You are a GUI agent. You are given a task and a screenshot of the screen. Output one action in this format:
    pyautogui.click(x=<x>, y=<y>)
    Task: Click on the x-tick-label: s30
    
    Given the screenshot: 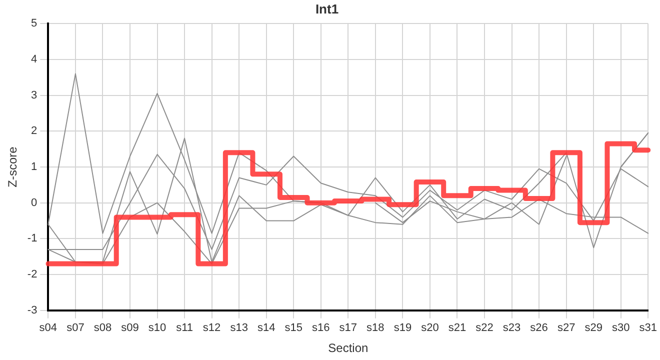 What is the action you would take?
    pyautogui.click(x=621, y=328)
    